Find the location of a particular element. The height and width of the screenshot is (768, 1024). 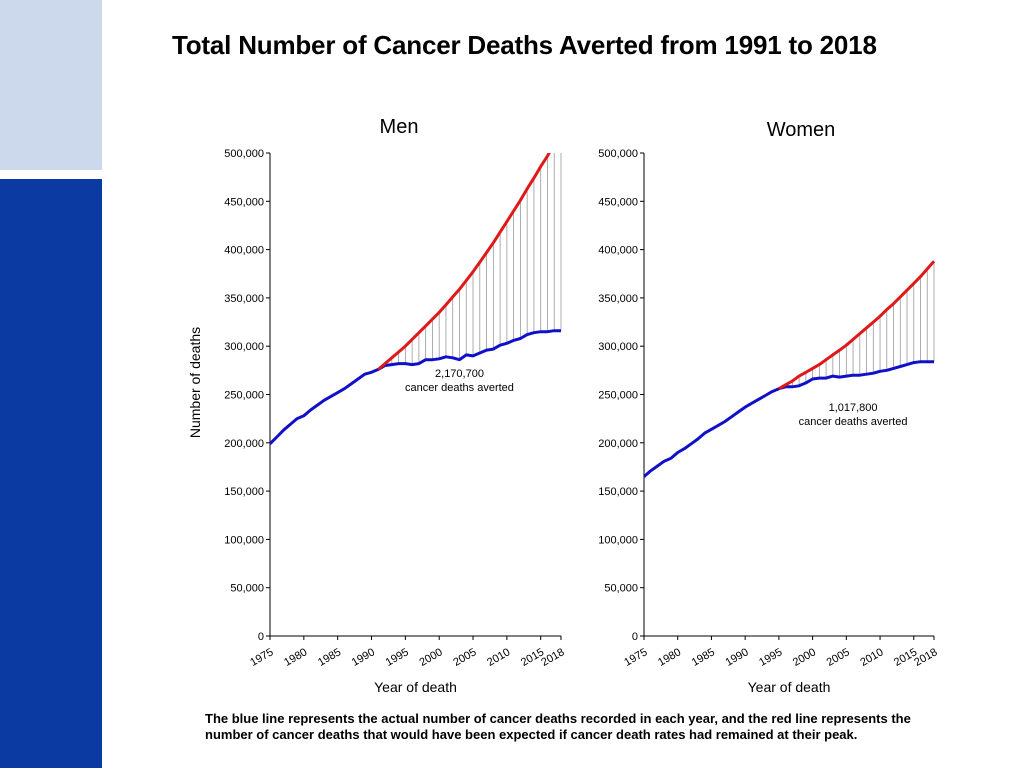

y-axis-label: Number of deaths is located at coordinates (195, 382).